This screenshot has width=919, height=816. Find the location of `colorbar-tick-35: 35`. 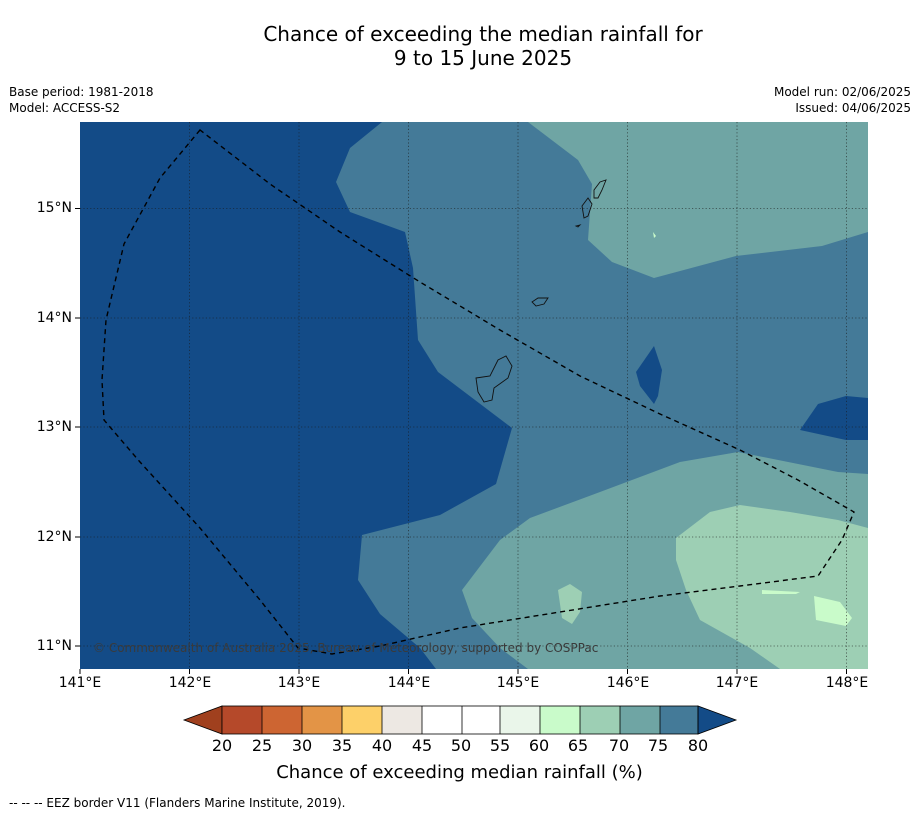

colorbar-tick-35: 35 is located at coordinates (342, 745).